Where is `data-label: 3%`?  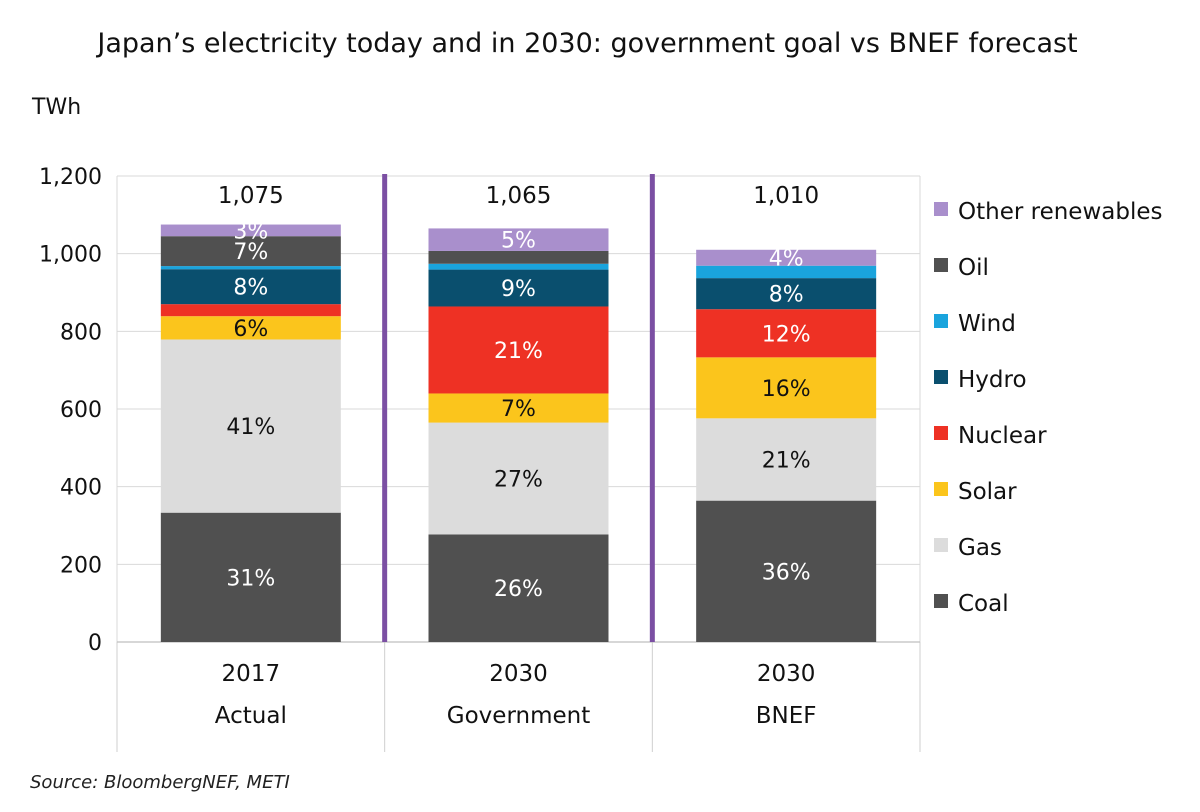 data-label: 3% is located at coordinates (250, 231).